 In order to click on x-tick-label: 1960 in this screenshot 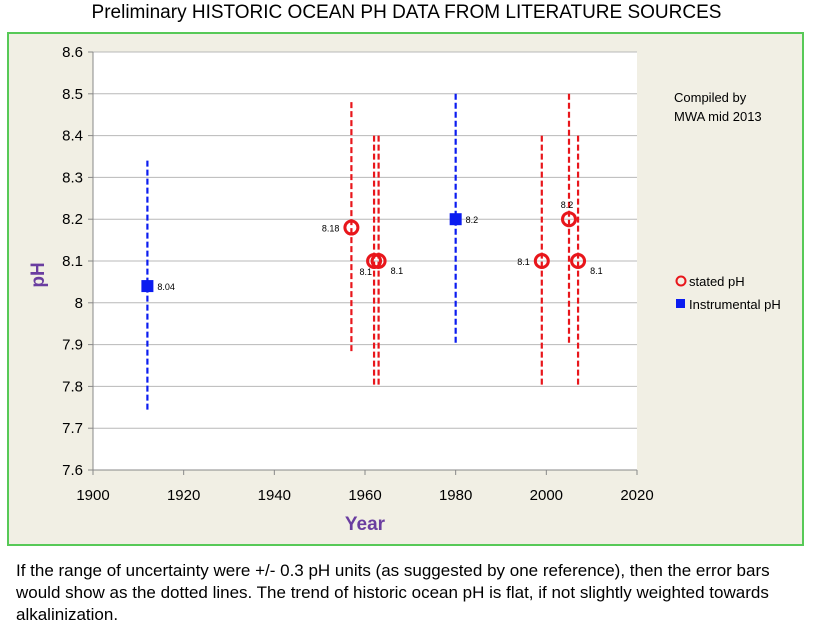, I will do `click(364, 495)`.